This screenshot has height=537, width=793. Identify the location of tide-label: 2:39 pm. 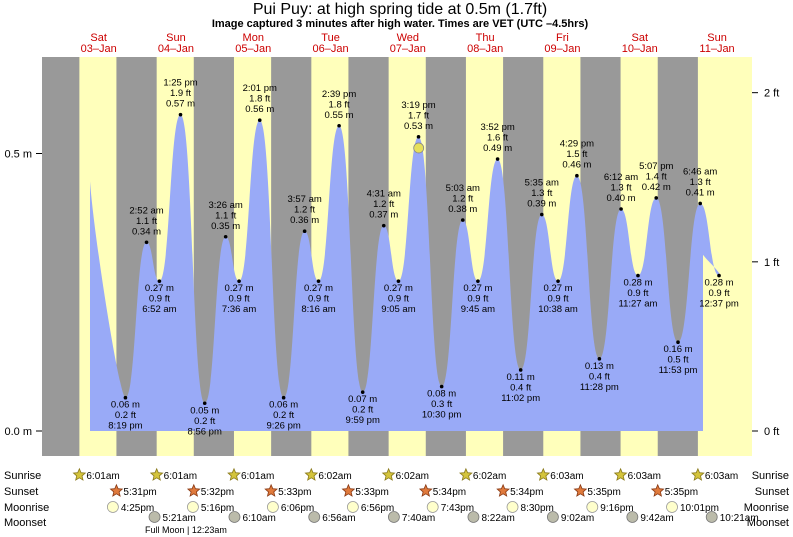
(339, 94).